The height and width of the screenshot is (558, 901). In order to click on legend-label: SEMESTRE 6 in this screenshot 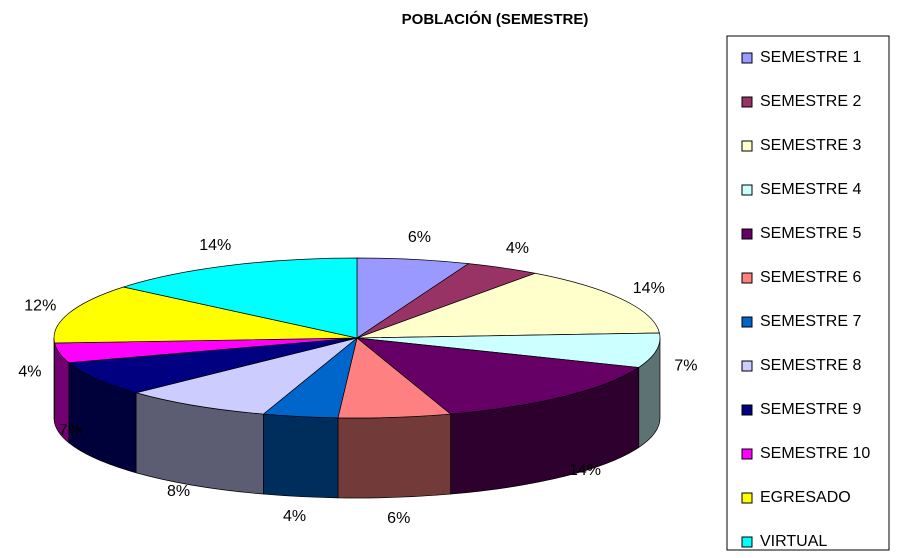, I will do `click(810, 277)`.